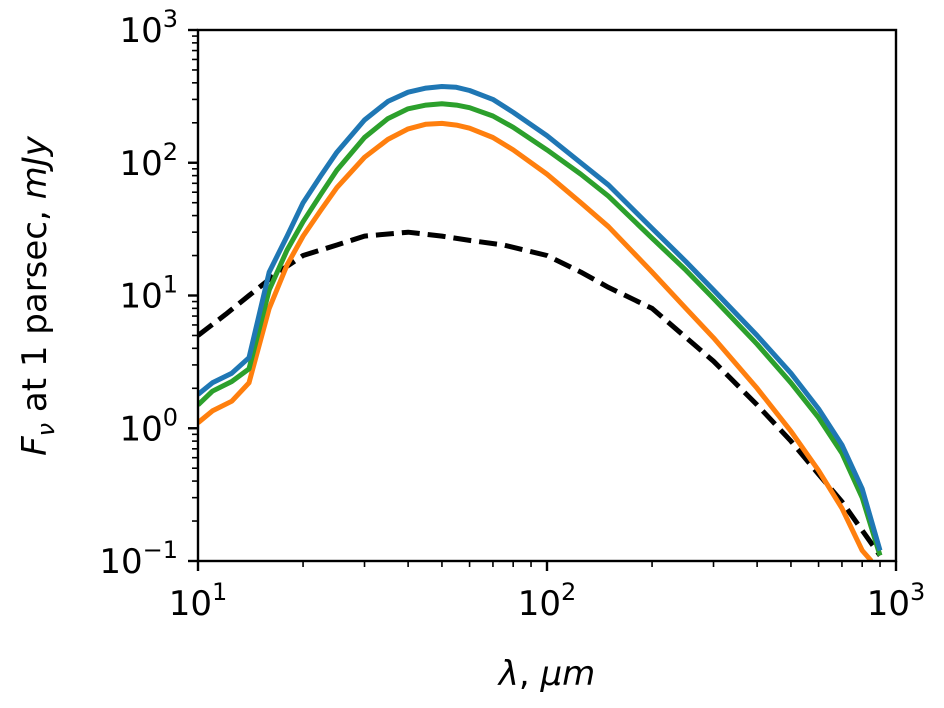 This screenshot has width=944, height=708. I want to click on x-axis-sep: ,, so click(530, 674).